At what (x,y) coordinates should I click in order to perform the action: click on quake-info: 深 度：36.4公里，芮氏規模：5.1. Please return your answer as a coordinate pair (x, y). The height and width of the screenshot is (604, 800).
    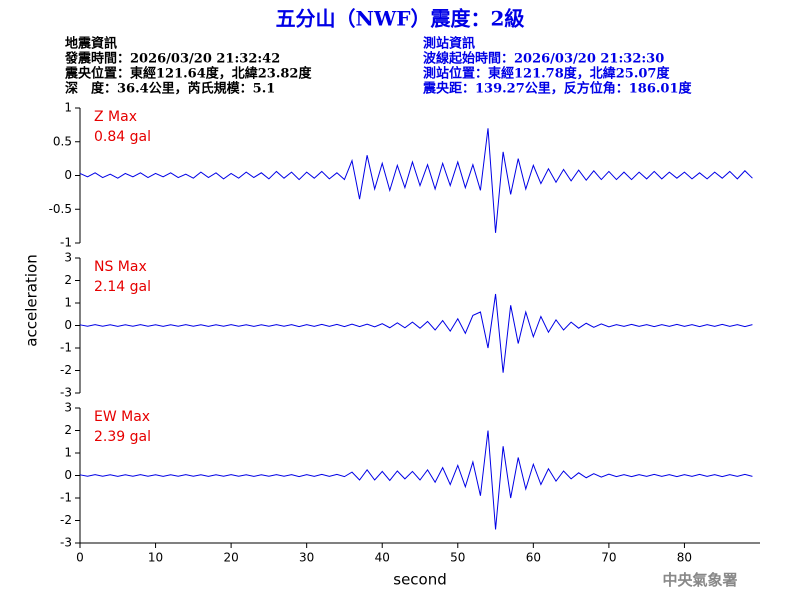
    Looking at the image, I should click on (170, 89).